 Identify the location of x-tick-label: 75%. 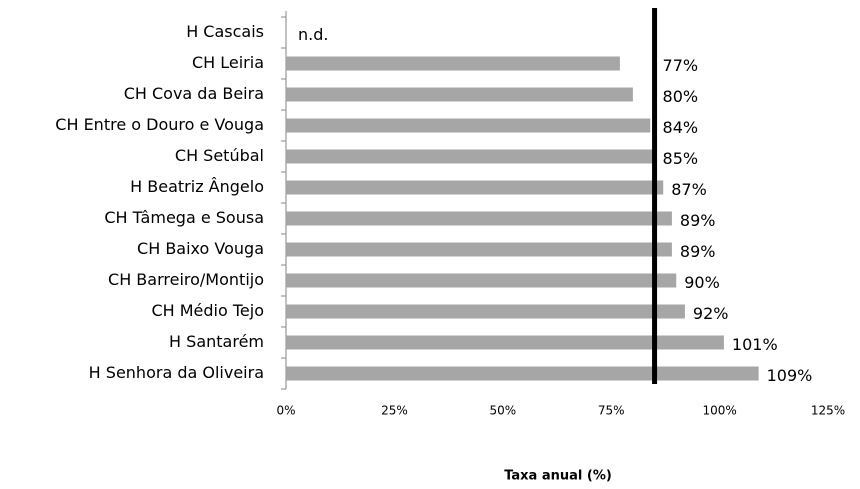
(611, 411).